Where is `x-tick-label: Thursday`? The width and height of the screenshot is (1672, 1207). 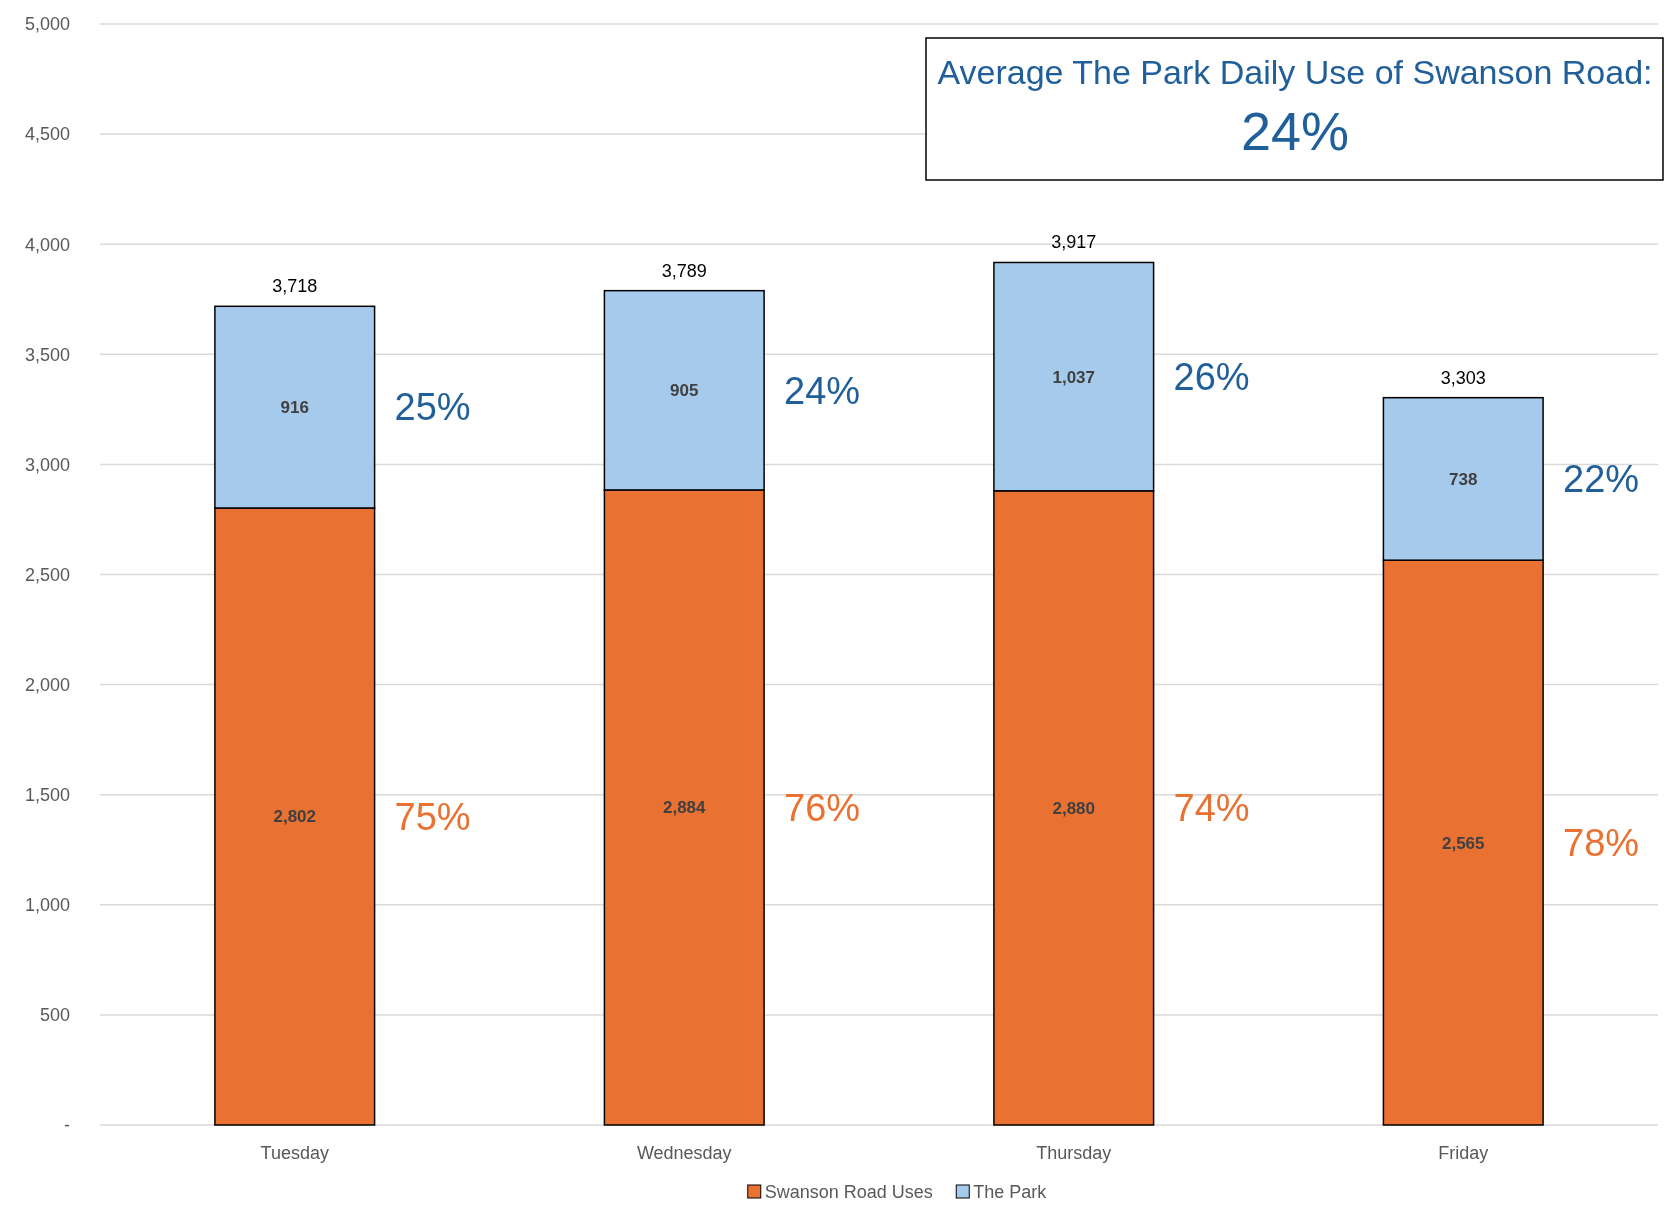 x-tick-label: Thursday is located at coordinates (1074, 1153).